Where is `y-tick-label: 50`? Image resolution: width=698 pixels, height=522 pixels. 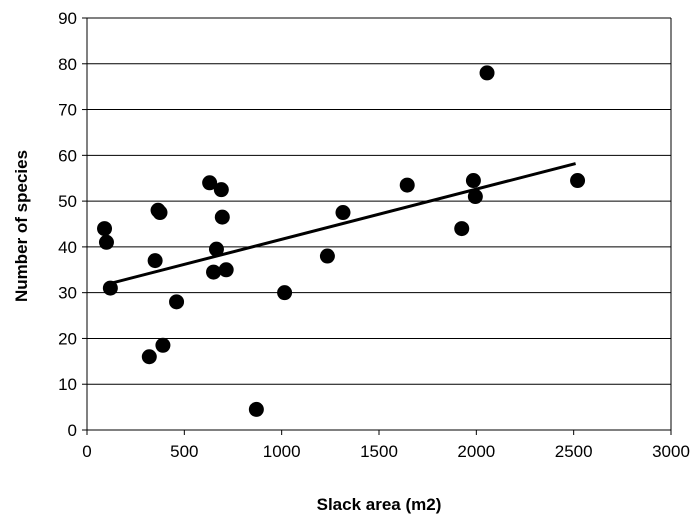 y-tick-label: 50 is located at coordinates (67, 201).